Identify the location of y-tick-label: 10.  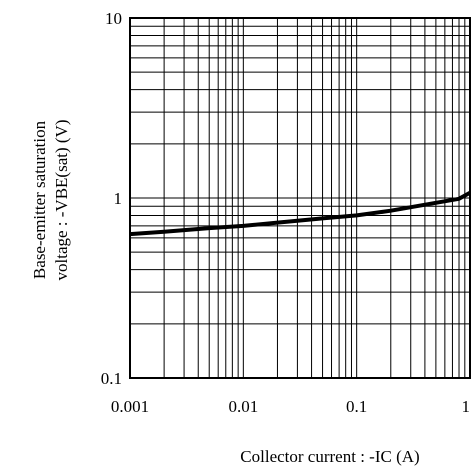
(113, 18).